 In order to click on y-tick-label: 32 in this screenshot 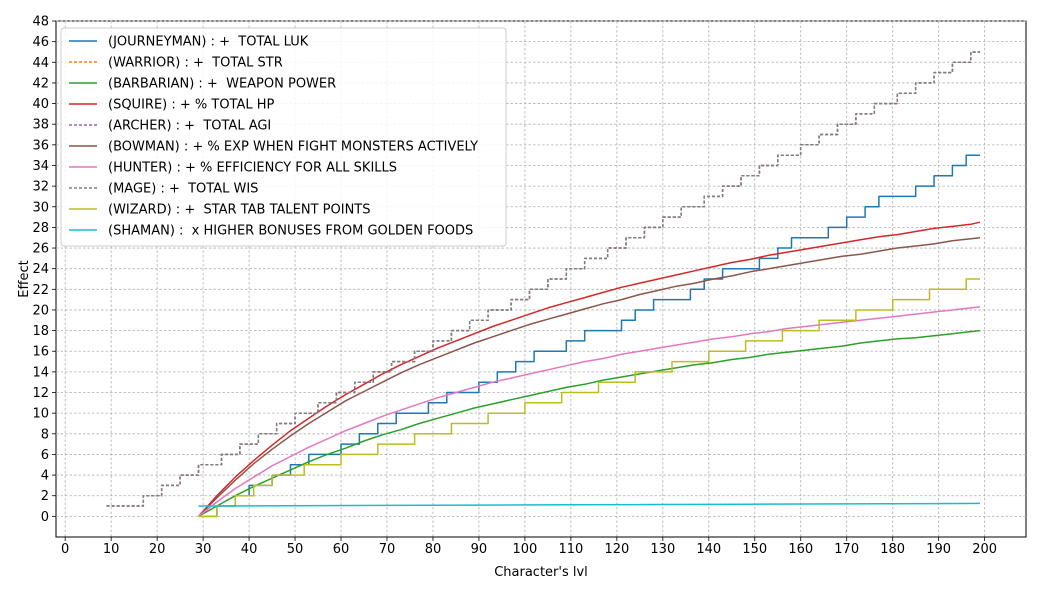, I will do `click(40, 187)`.